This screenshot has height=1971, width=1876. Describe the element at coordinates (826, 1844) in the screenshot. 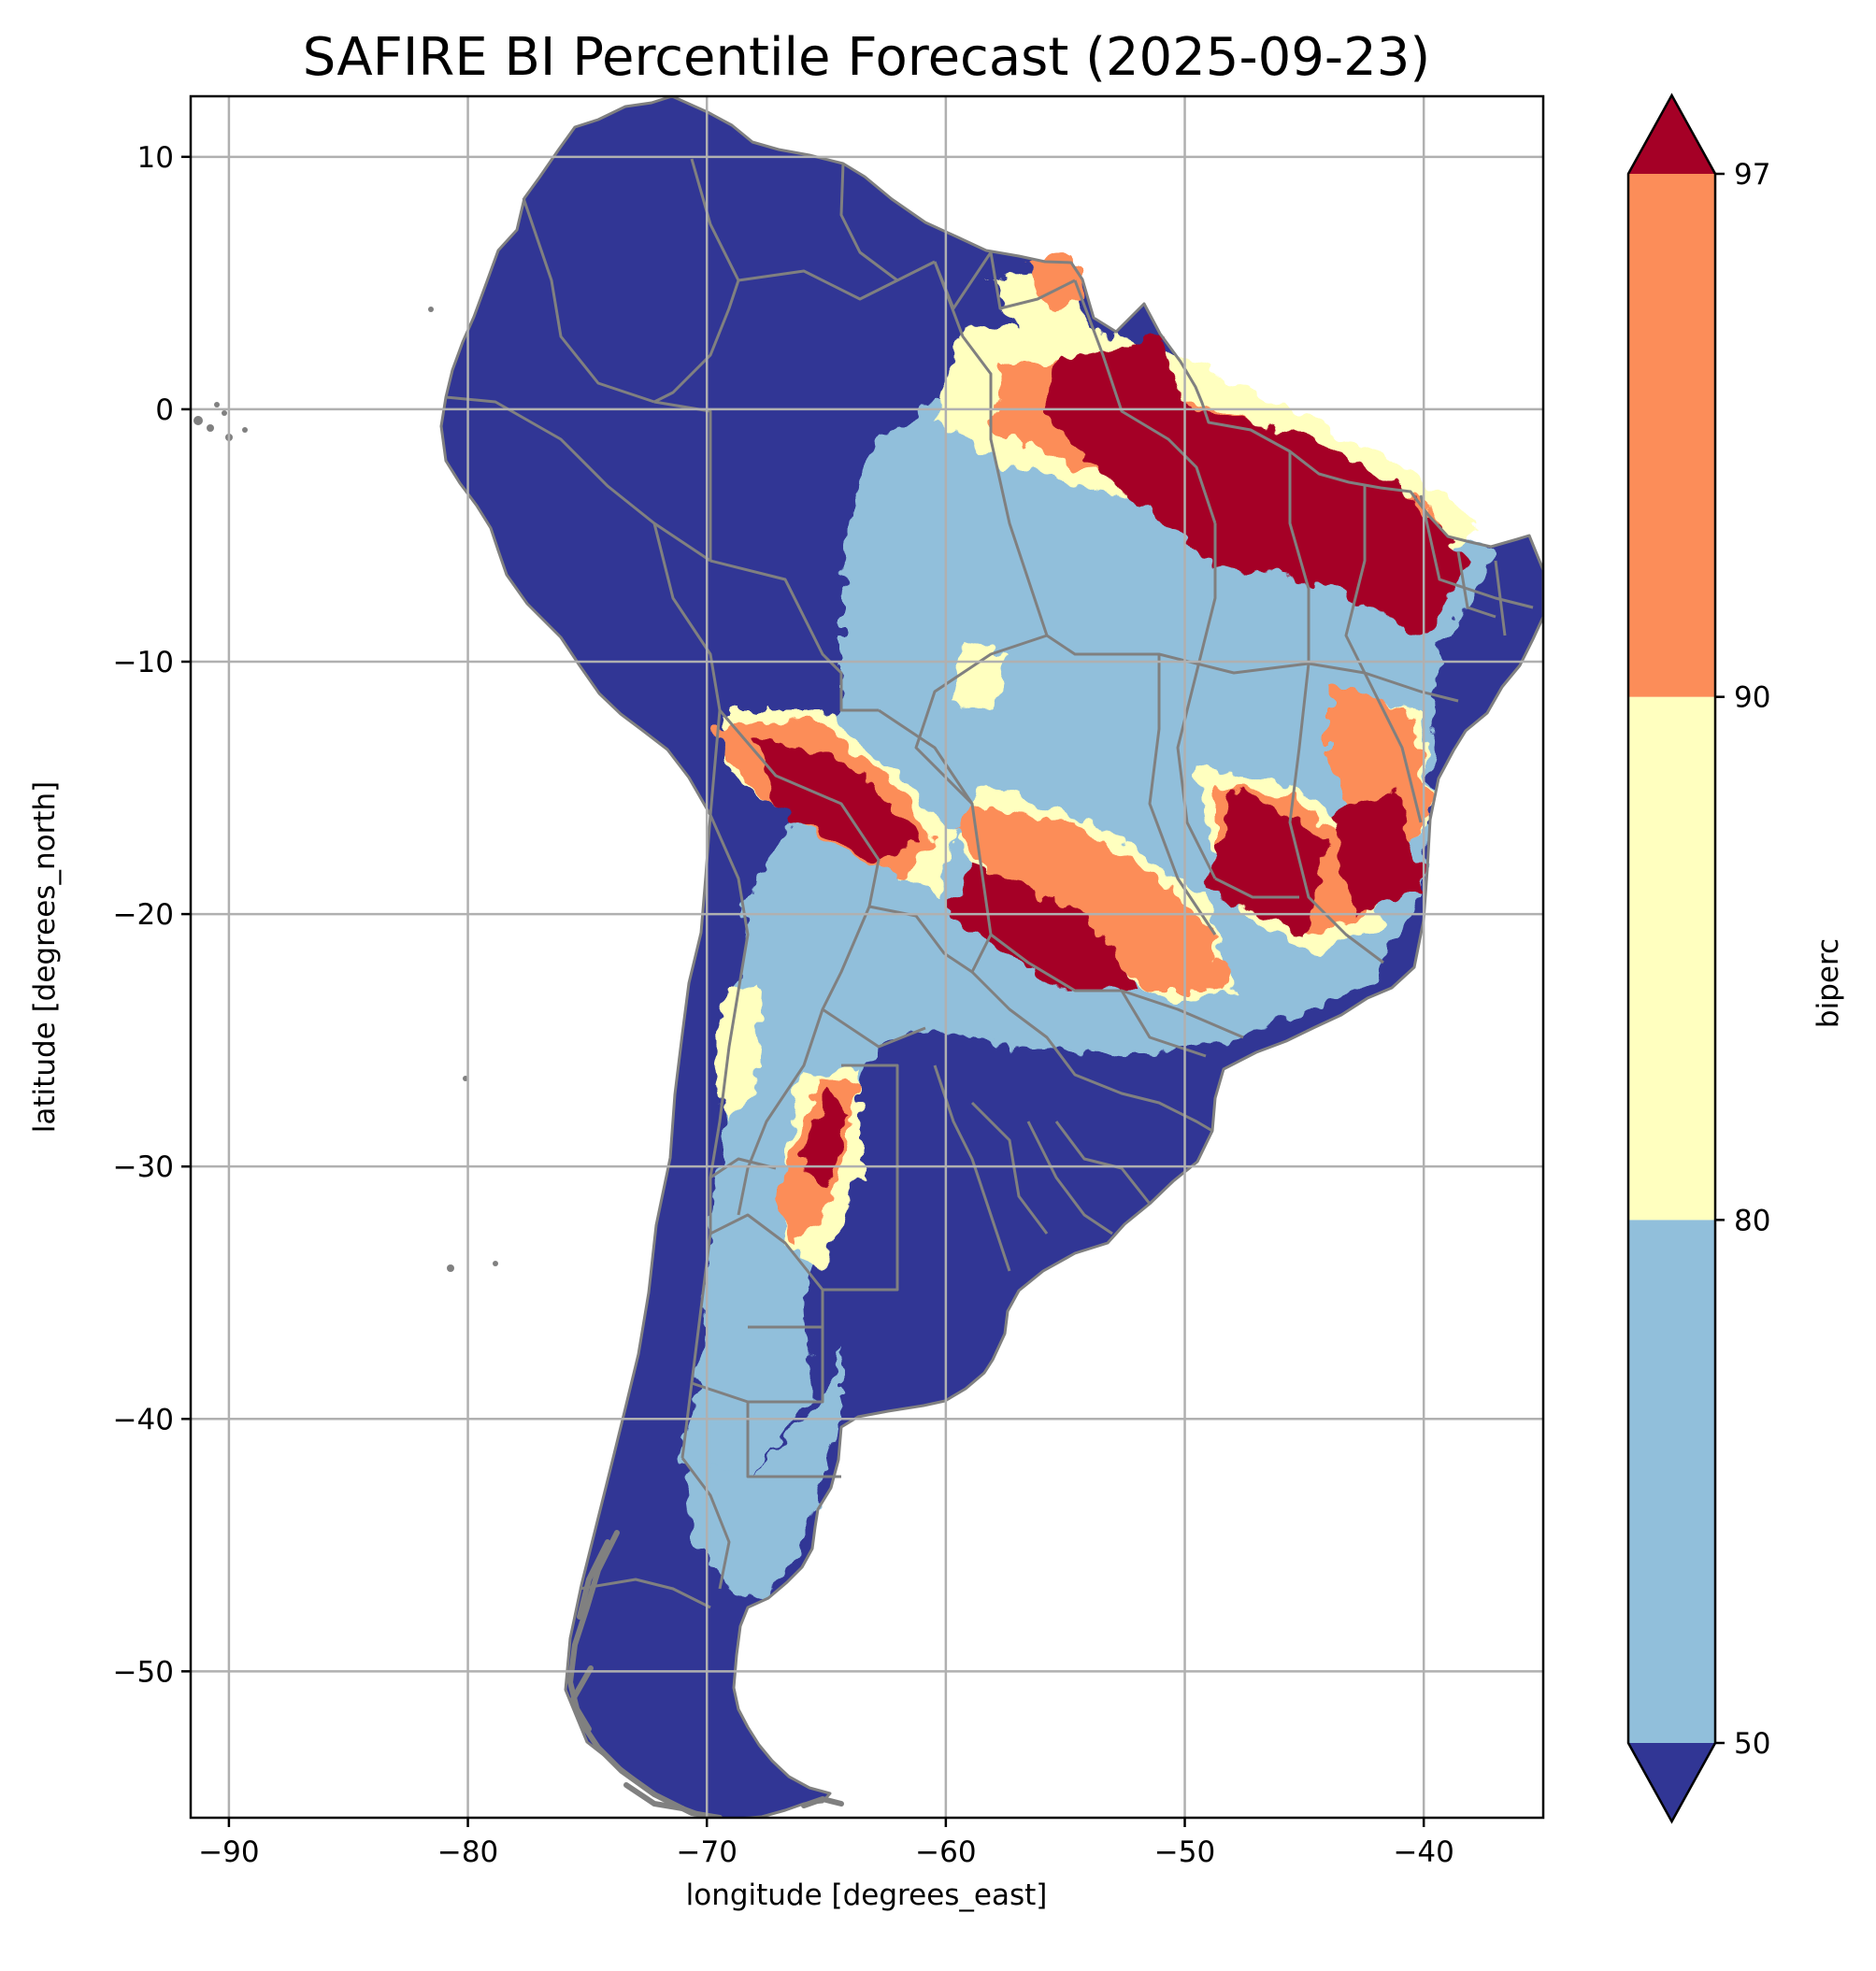

I see `x-axis-ticks: −90 −80 −70 −60 −50 −40` at that location.